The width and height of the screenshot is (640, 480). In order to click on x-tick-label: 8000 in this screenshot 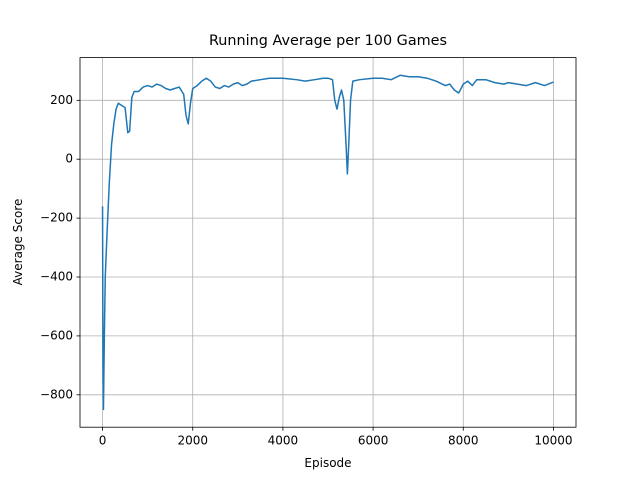, I will do `click(463, 441)`.